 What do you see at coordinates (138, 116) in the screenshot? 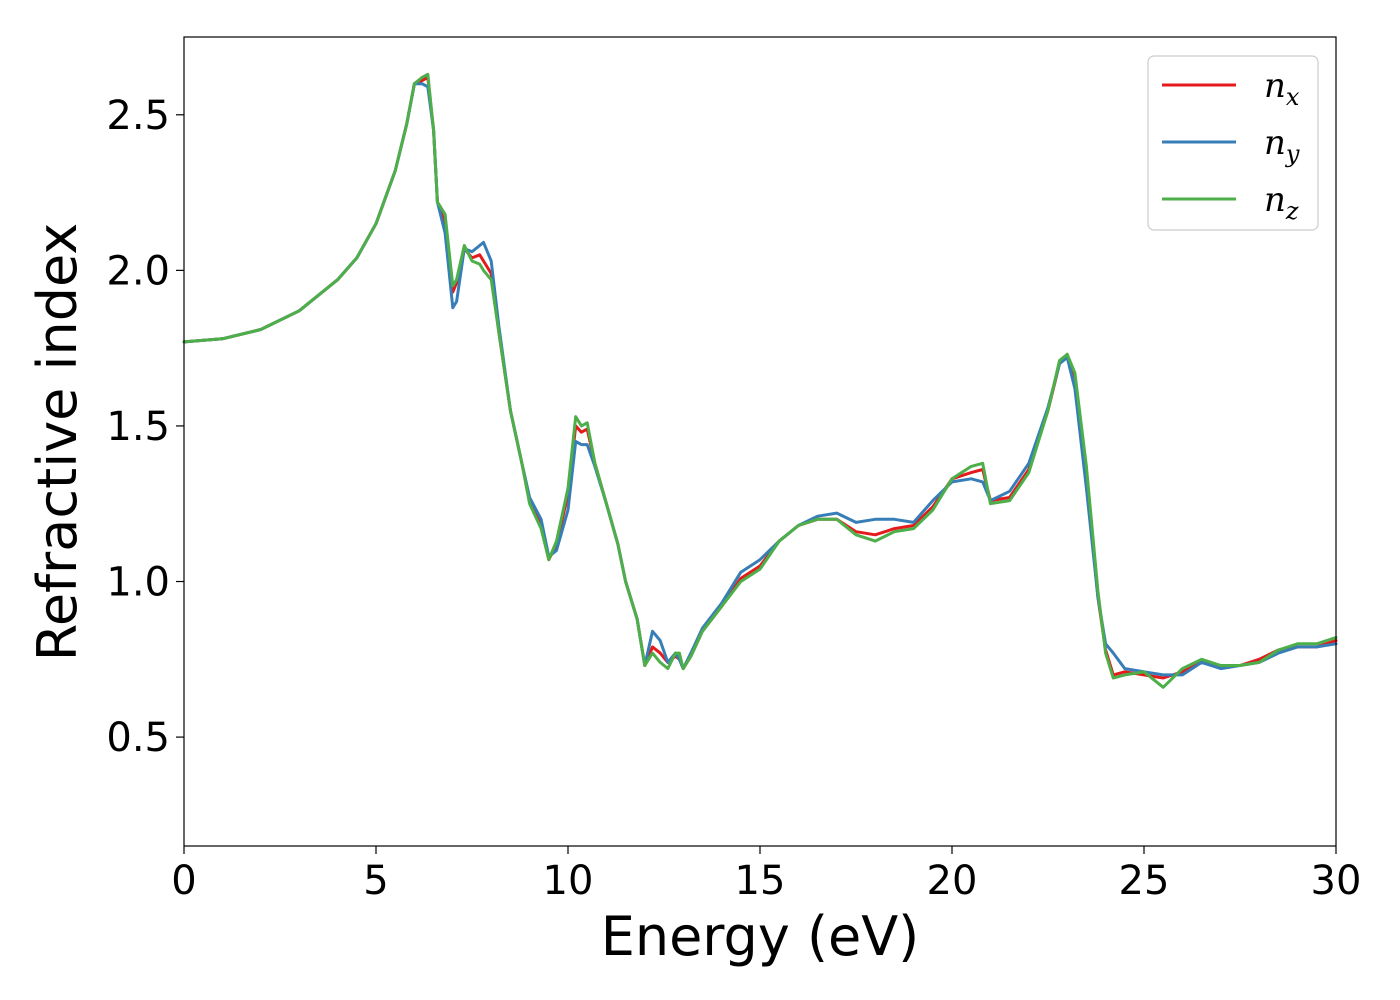
I see `y-tick-label: 2.5` at bounding box center [138, 116].